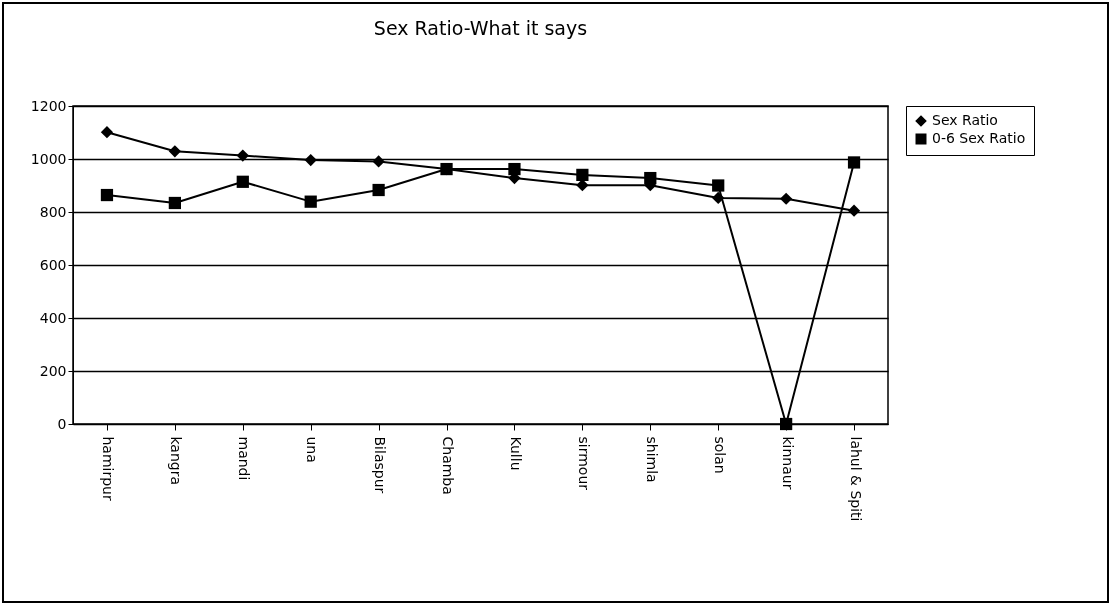 Image resolution: width=1115 pixels, height=609 pixels. What do you see at coordinates (480, 28) in the screenshot?
I see `chart-title: Sex Ratio-What it says` at bounding box center [480, 28].